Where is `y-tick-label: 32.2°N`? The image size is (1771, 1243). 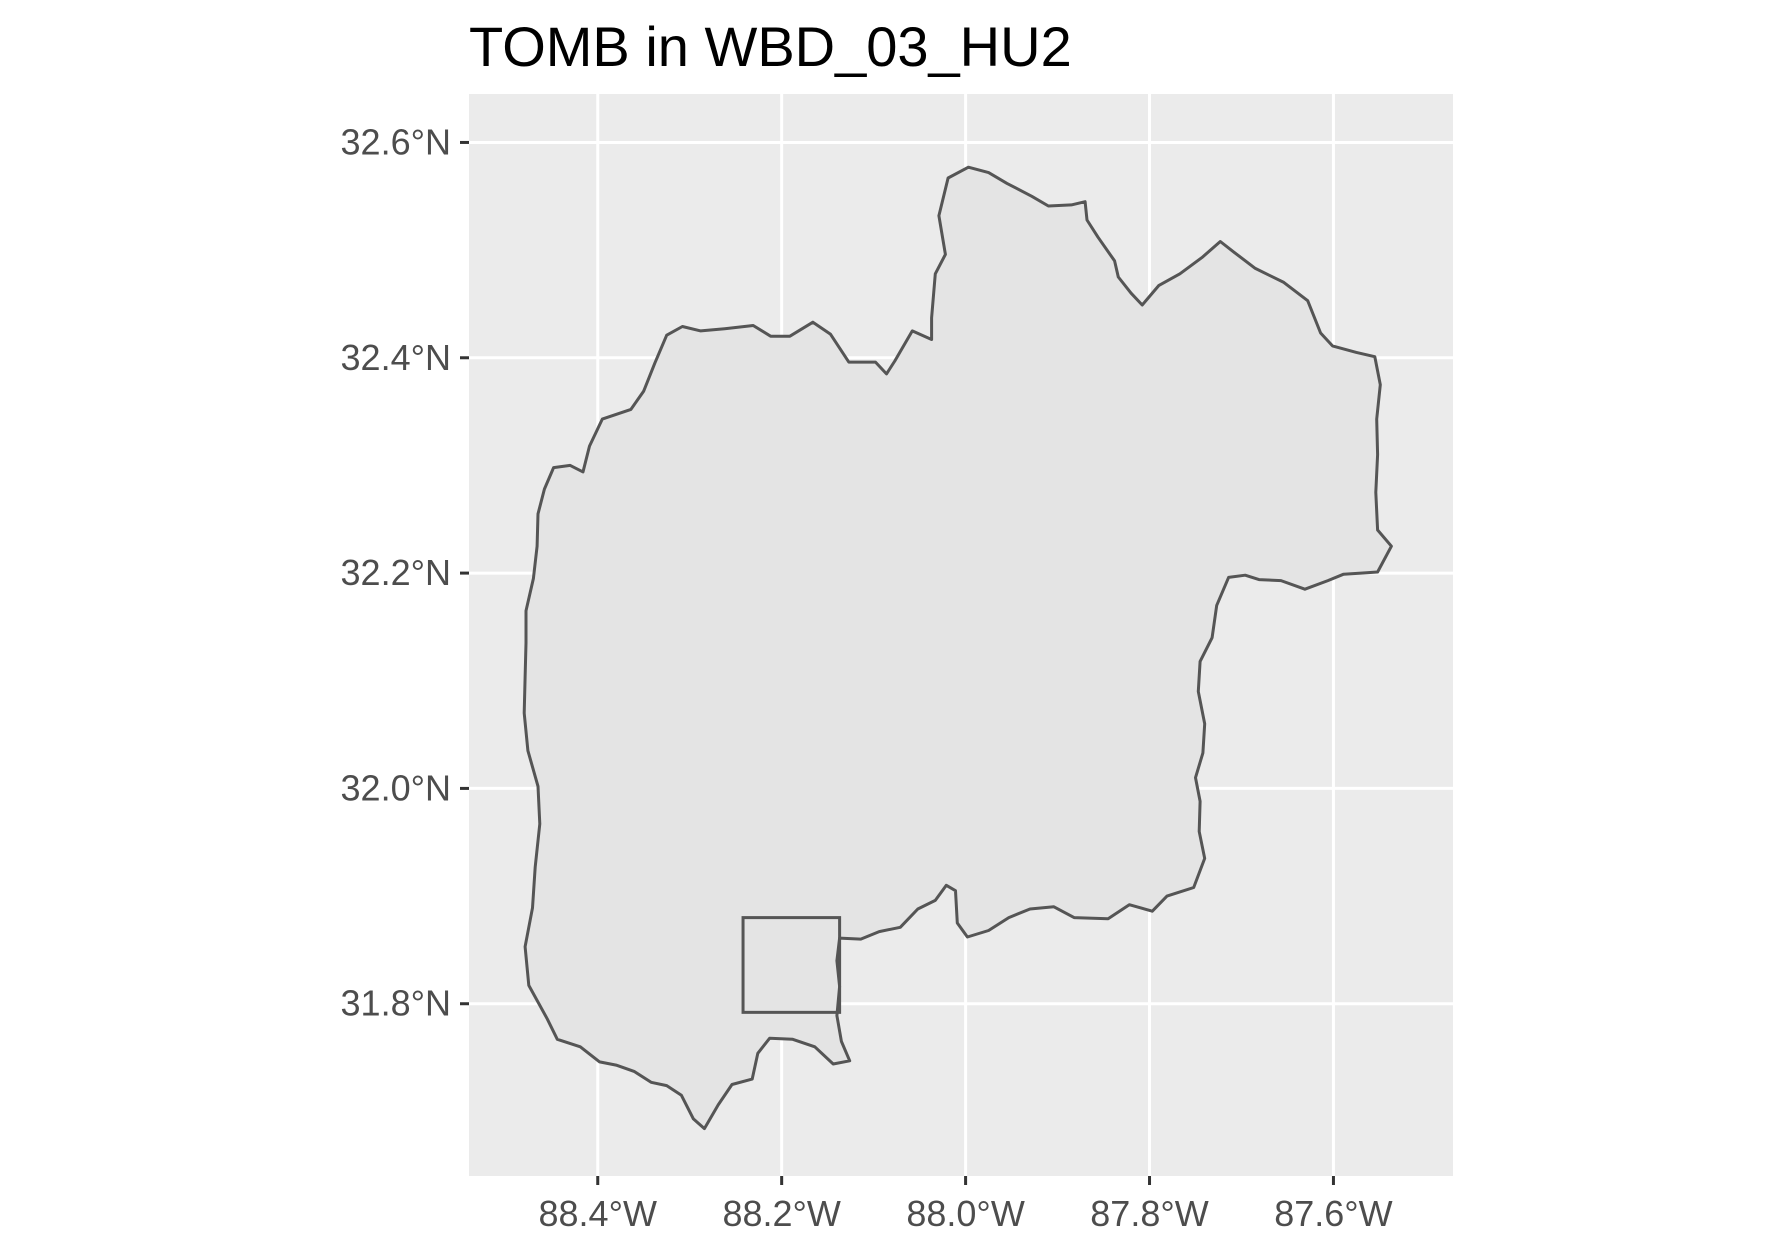 y-tick-label: 32.2°N is located at coordinates (396, 572).